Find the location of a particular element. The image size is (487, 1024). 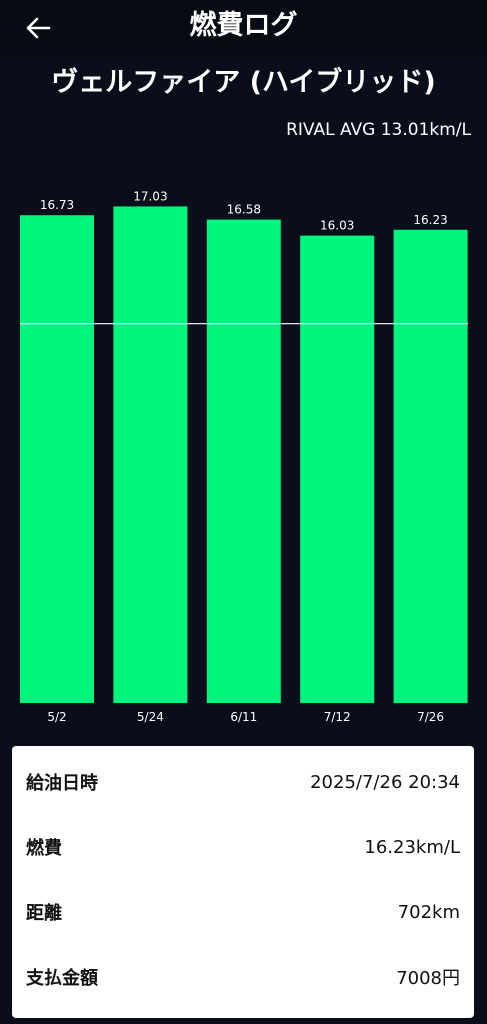

category-label: 7/26 is located at coordinates (430, 717).